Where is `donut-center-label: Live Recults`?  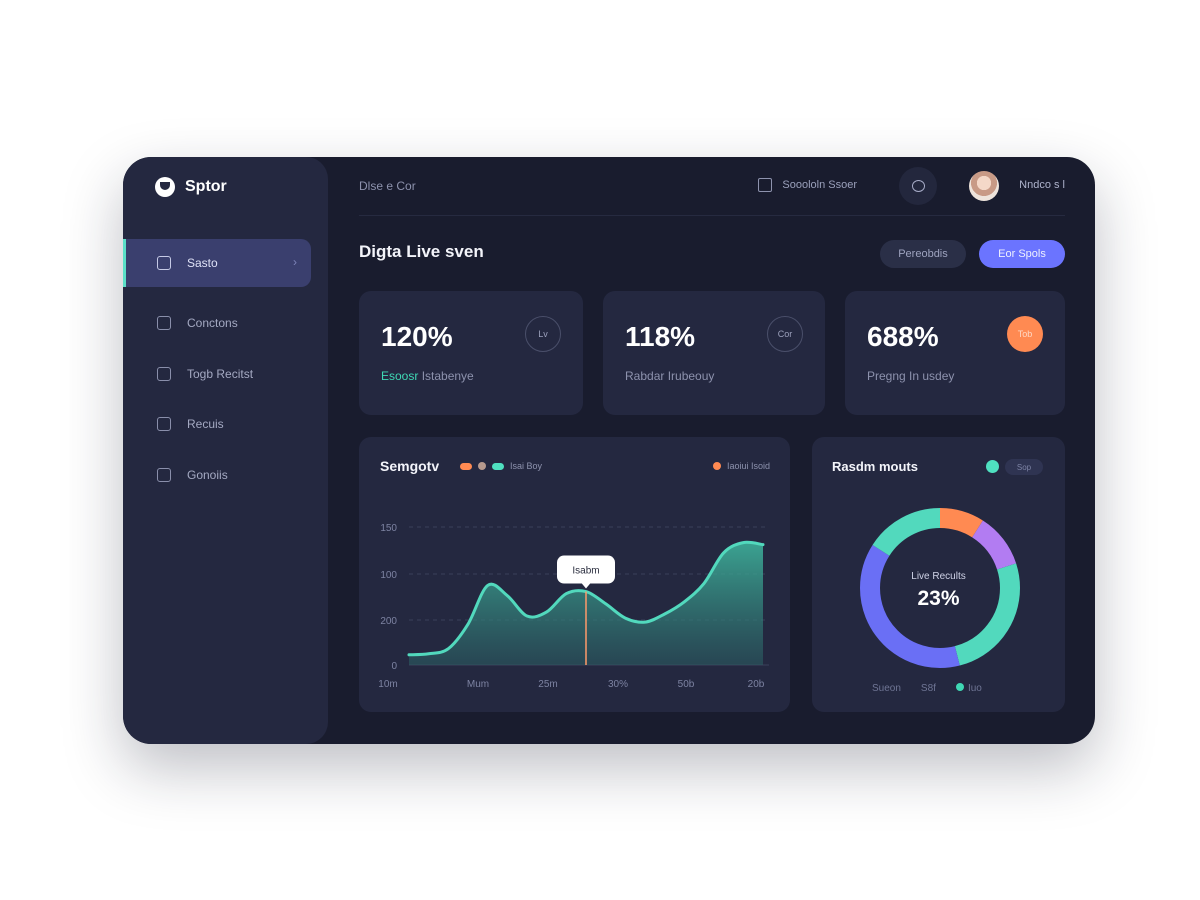 donut-center-label: Live Recults is located at coordinates (938, 576).